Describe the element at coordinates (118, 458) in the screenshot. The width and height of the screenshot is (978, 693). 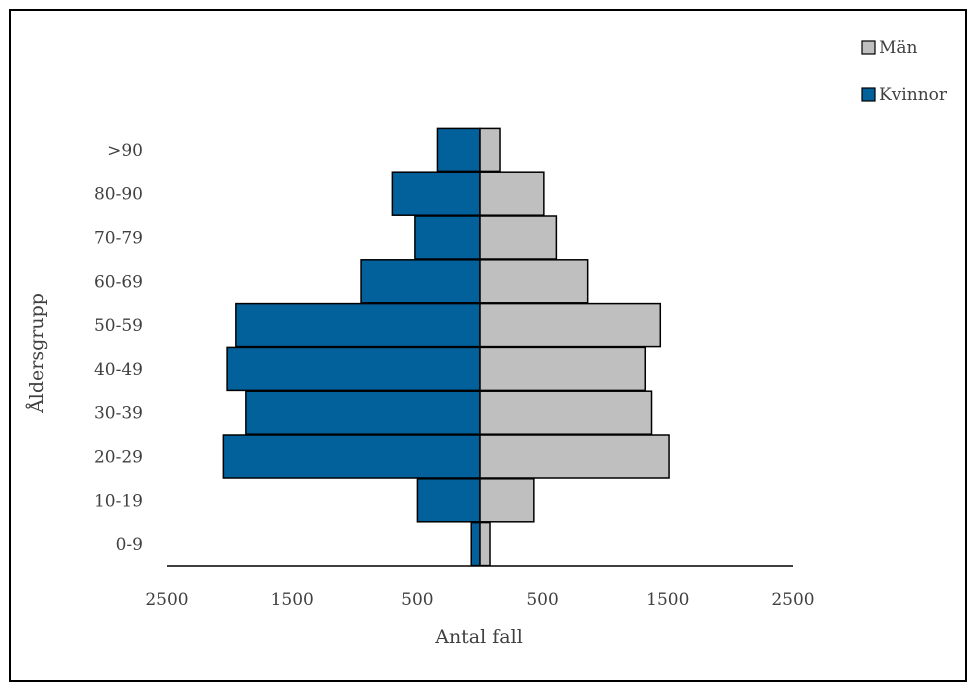
I see `y-tick-label: 20-29` at that location.